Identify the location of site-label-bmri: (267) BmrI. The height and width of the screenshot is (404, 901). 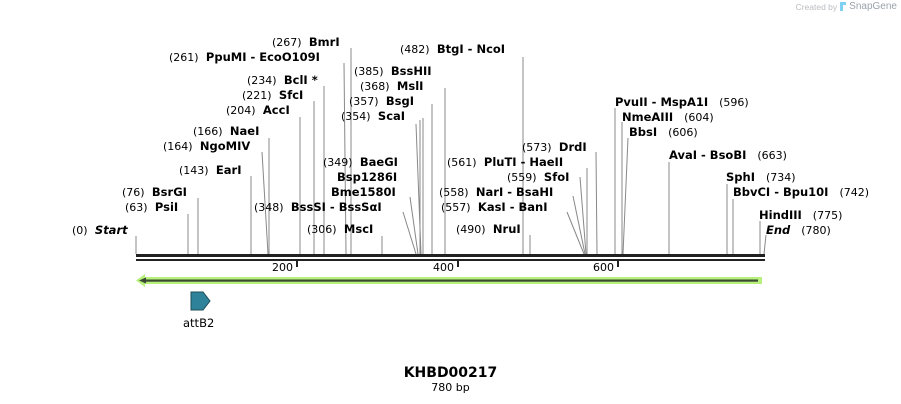
(306, 42).